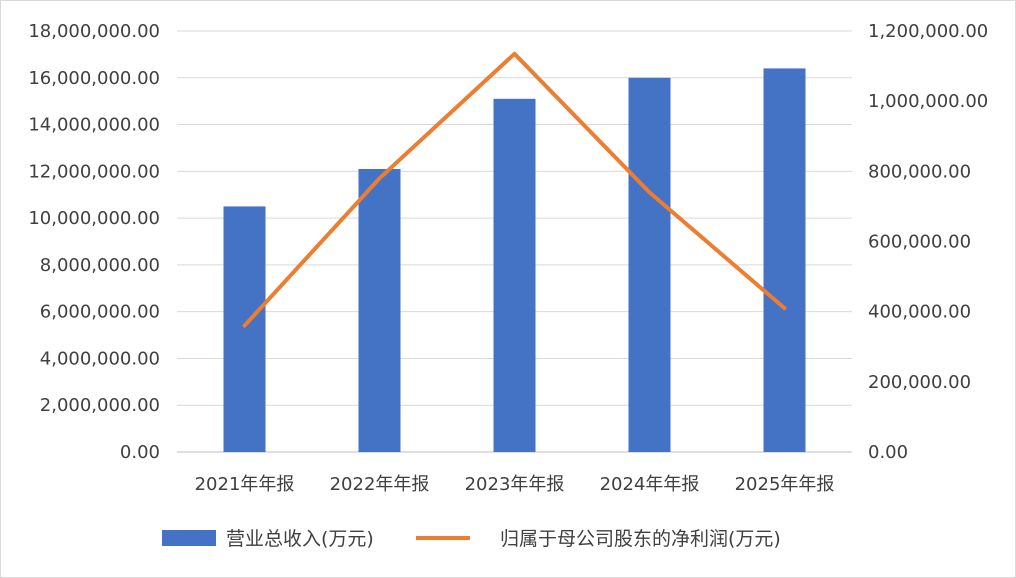  I want to click on left-tick-label: 16,000,000.00, so click(94, 78).